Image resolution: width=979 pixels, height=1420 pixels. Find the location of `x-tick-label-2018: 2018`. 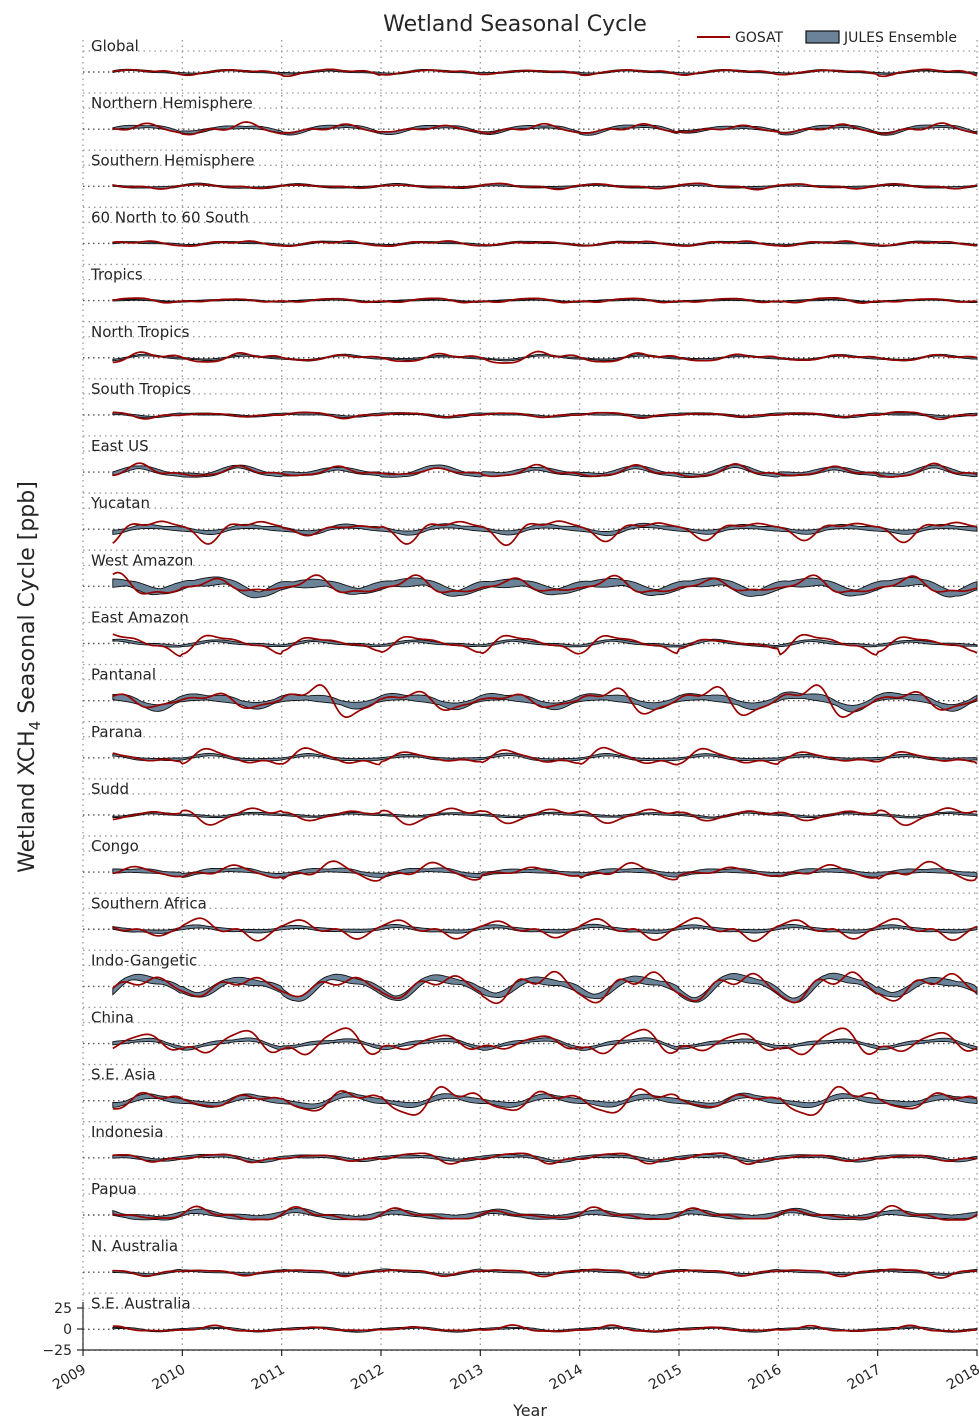

x-tick-label-2018: 2018 is located at coordinates (961, 1378).